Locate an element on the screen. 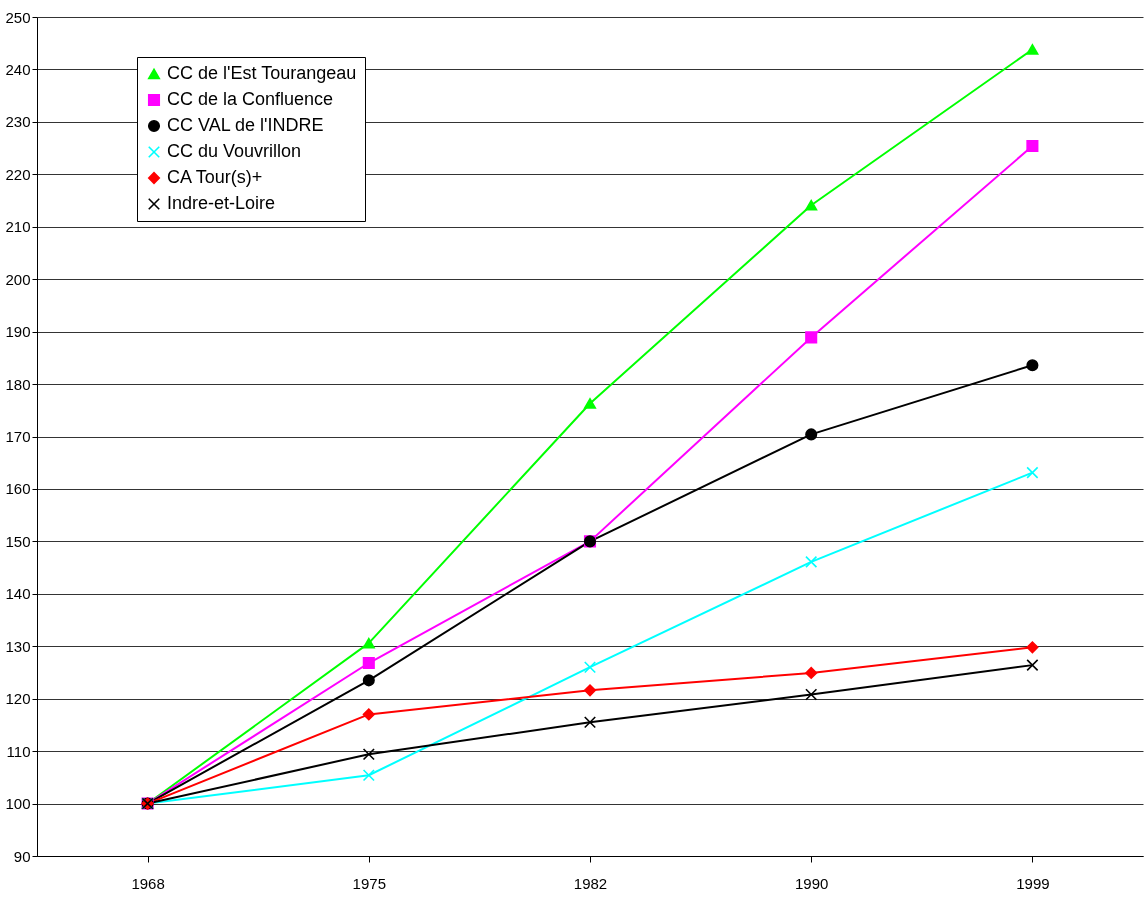 The height and width of the screenshot is (899, 1147). legend-label: CA Tour(s)+ is located at coordinates (215, 177).